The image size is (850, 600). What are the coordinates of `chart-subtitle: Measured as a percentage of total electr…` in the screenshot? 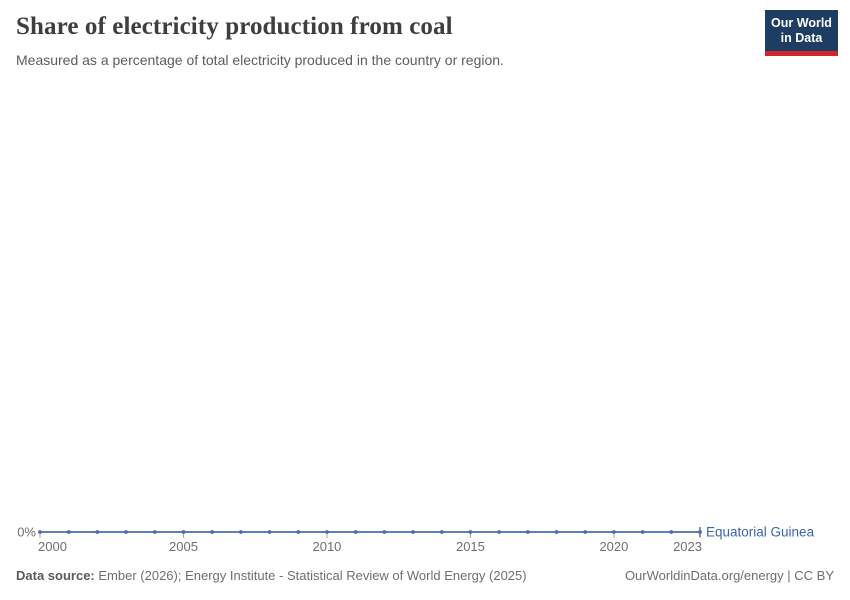 It's located at (260, 60).